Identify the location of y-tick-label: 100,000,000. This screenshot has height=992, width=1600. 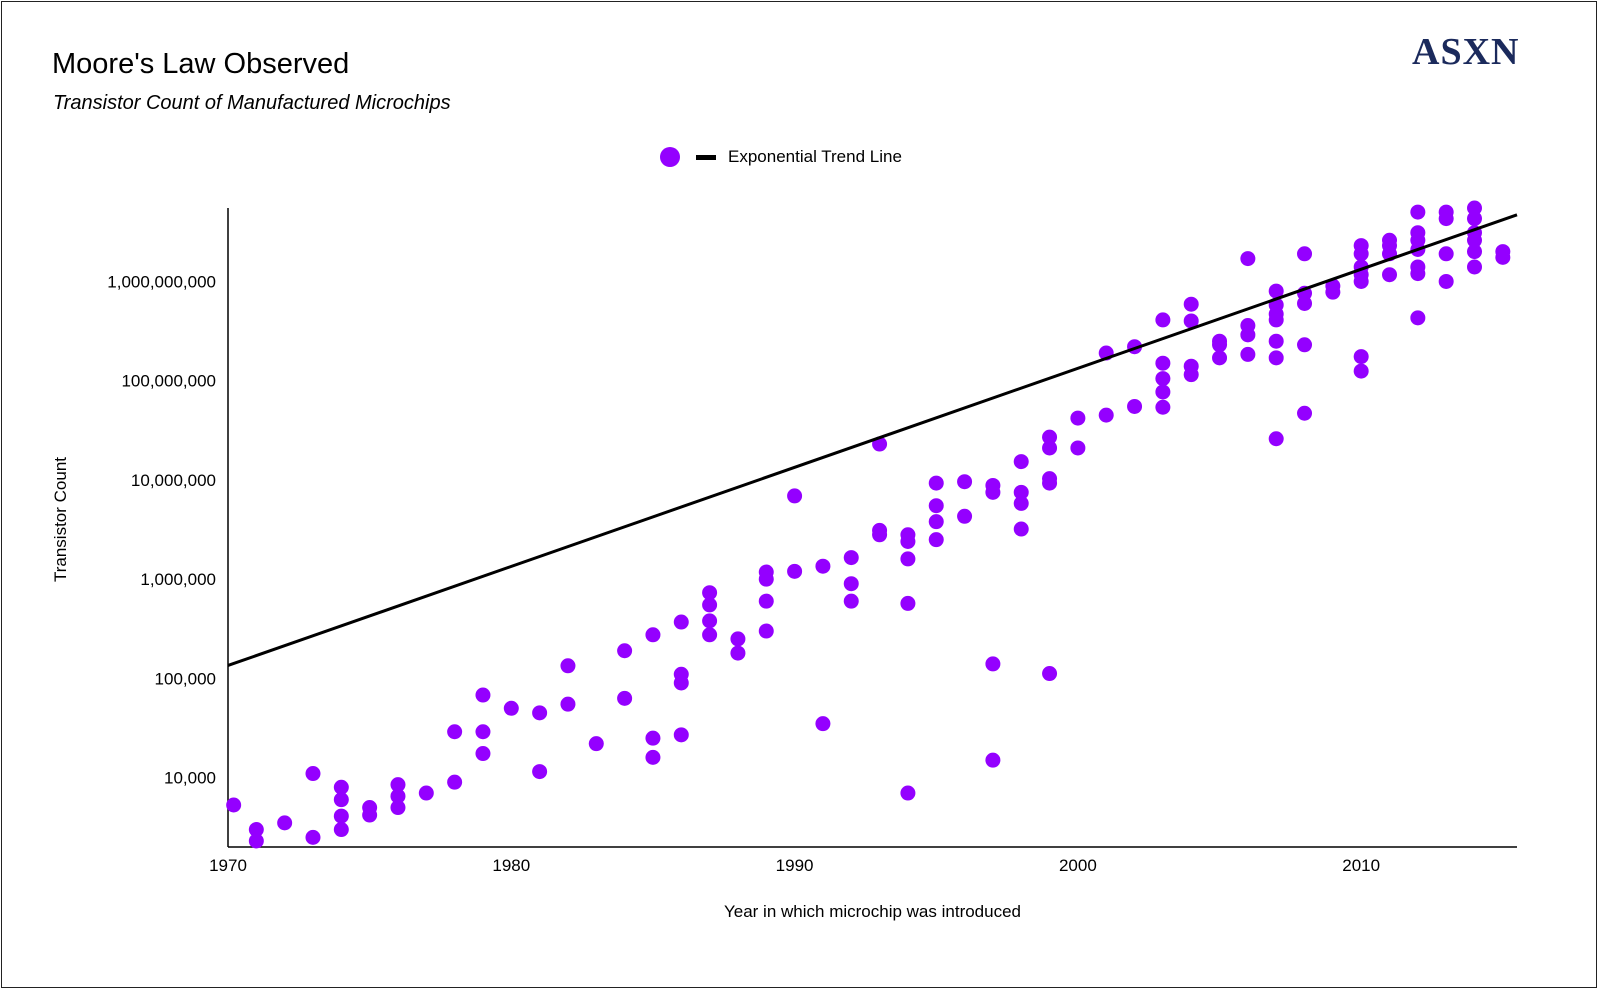
(168, 381).